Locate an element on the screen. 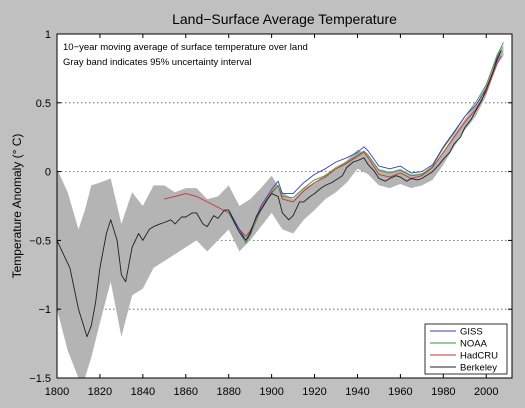 The height and width of the screenshot is (408, 525). y-axis-label: Temperature Anomaly (° C) is located at coordinates (17, 206).